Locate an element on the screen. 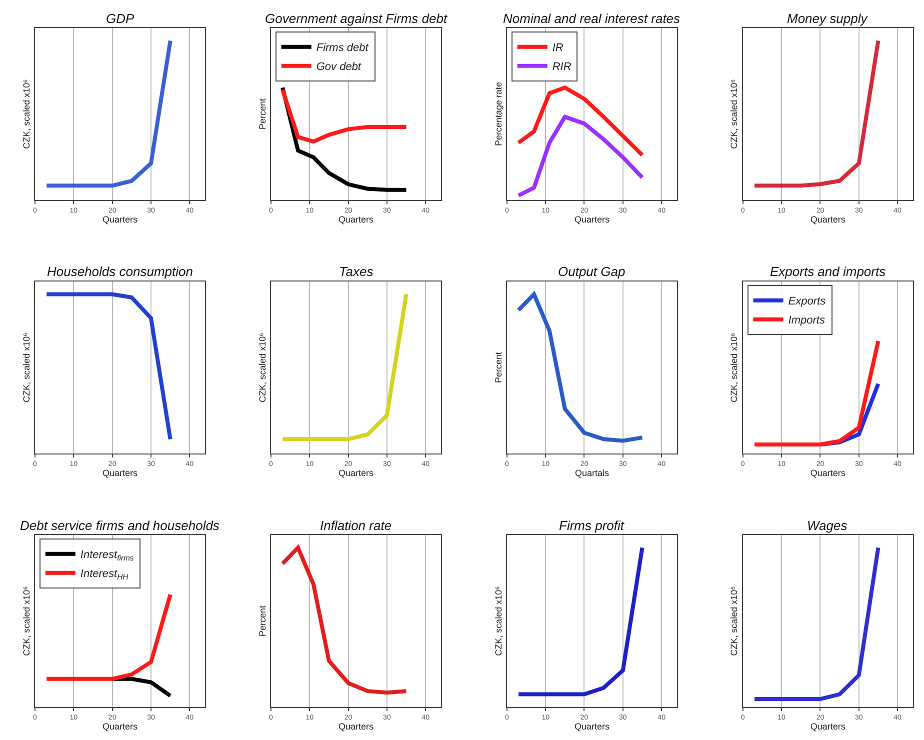 This screenshot has height=740, width=924. legend-label: IR is located at coordinates (558, 48).